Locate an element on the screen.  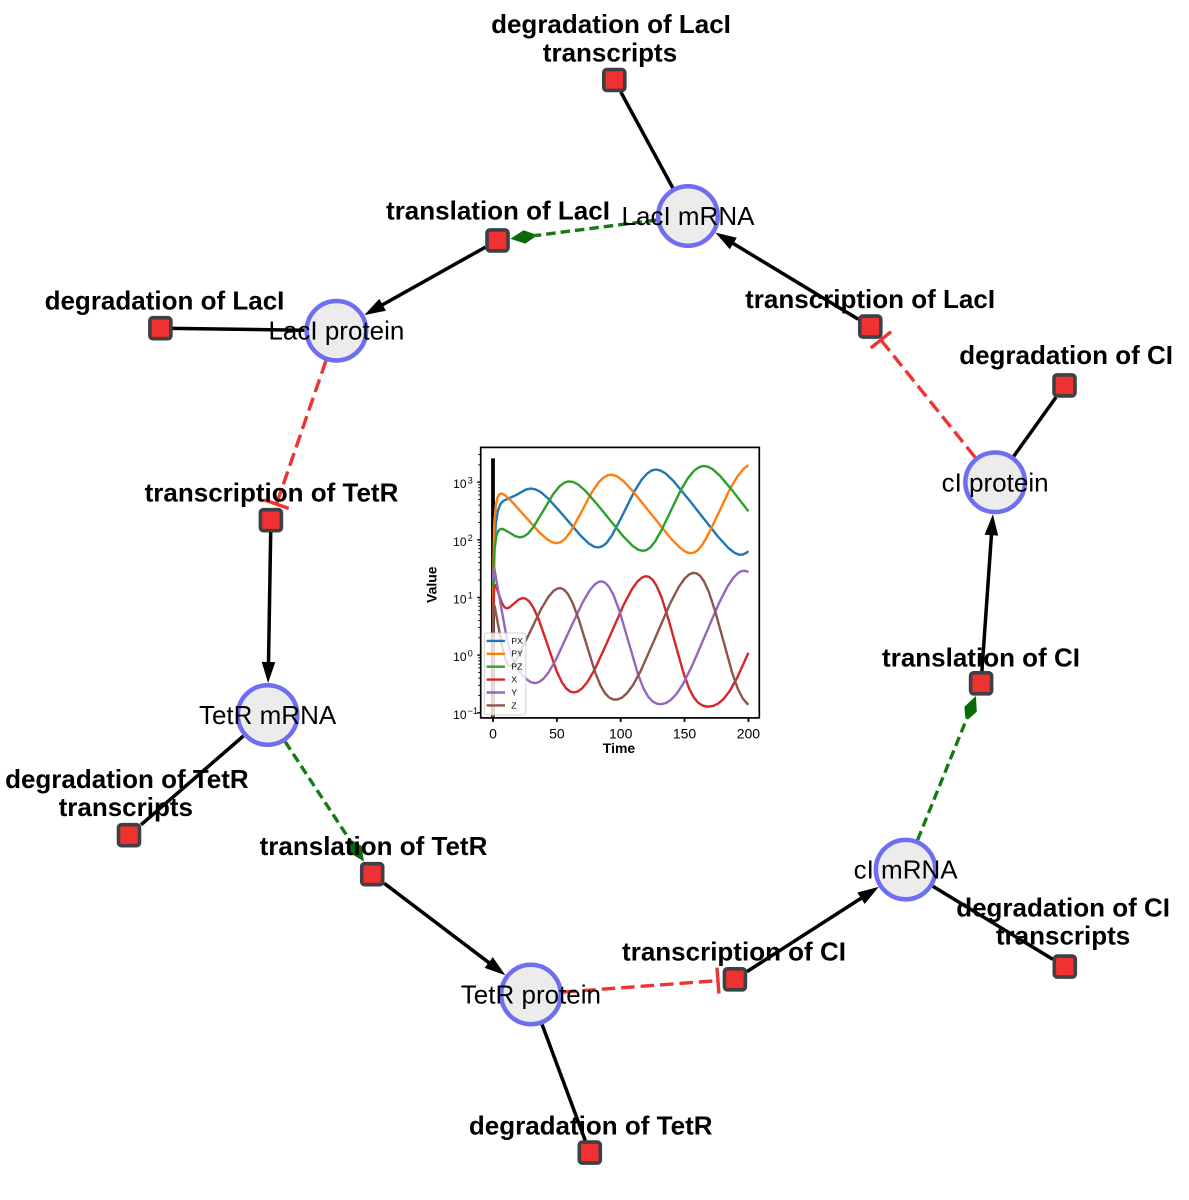
svg-text: TetR mRNA is located at coordinates (268, 715).